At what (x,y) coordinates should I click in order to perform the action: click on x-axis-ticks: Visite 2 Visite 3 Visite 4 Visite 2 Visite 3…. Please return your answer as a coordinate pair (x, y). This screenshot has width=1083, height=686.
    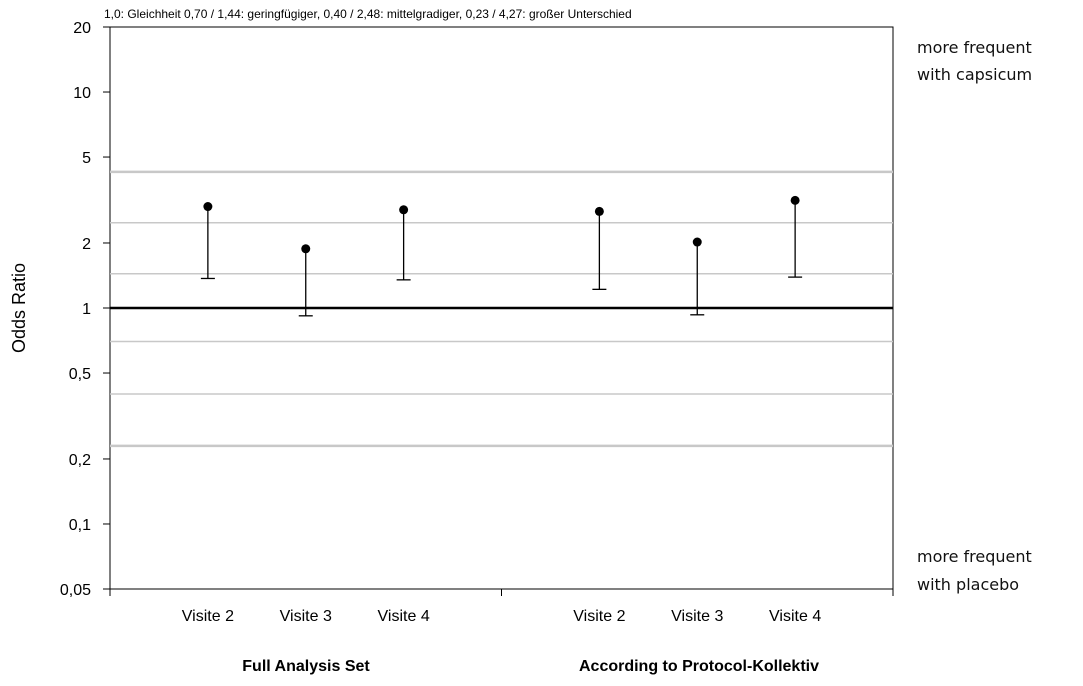
    Looking at the image, I should click on (501, 607).